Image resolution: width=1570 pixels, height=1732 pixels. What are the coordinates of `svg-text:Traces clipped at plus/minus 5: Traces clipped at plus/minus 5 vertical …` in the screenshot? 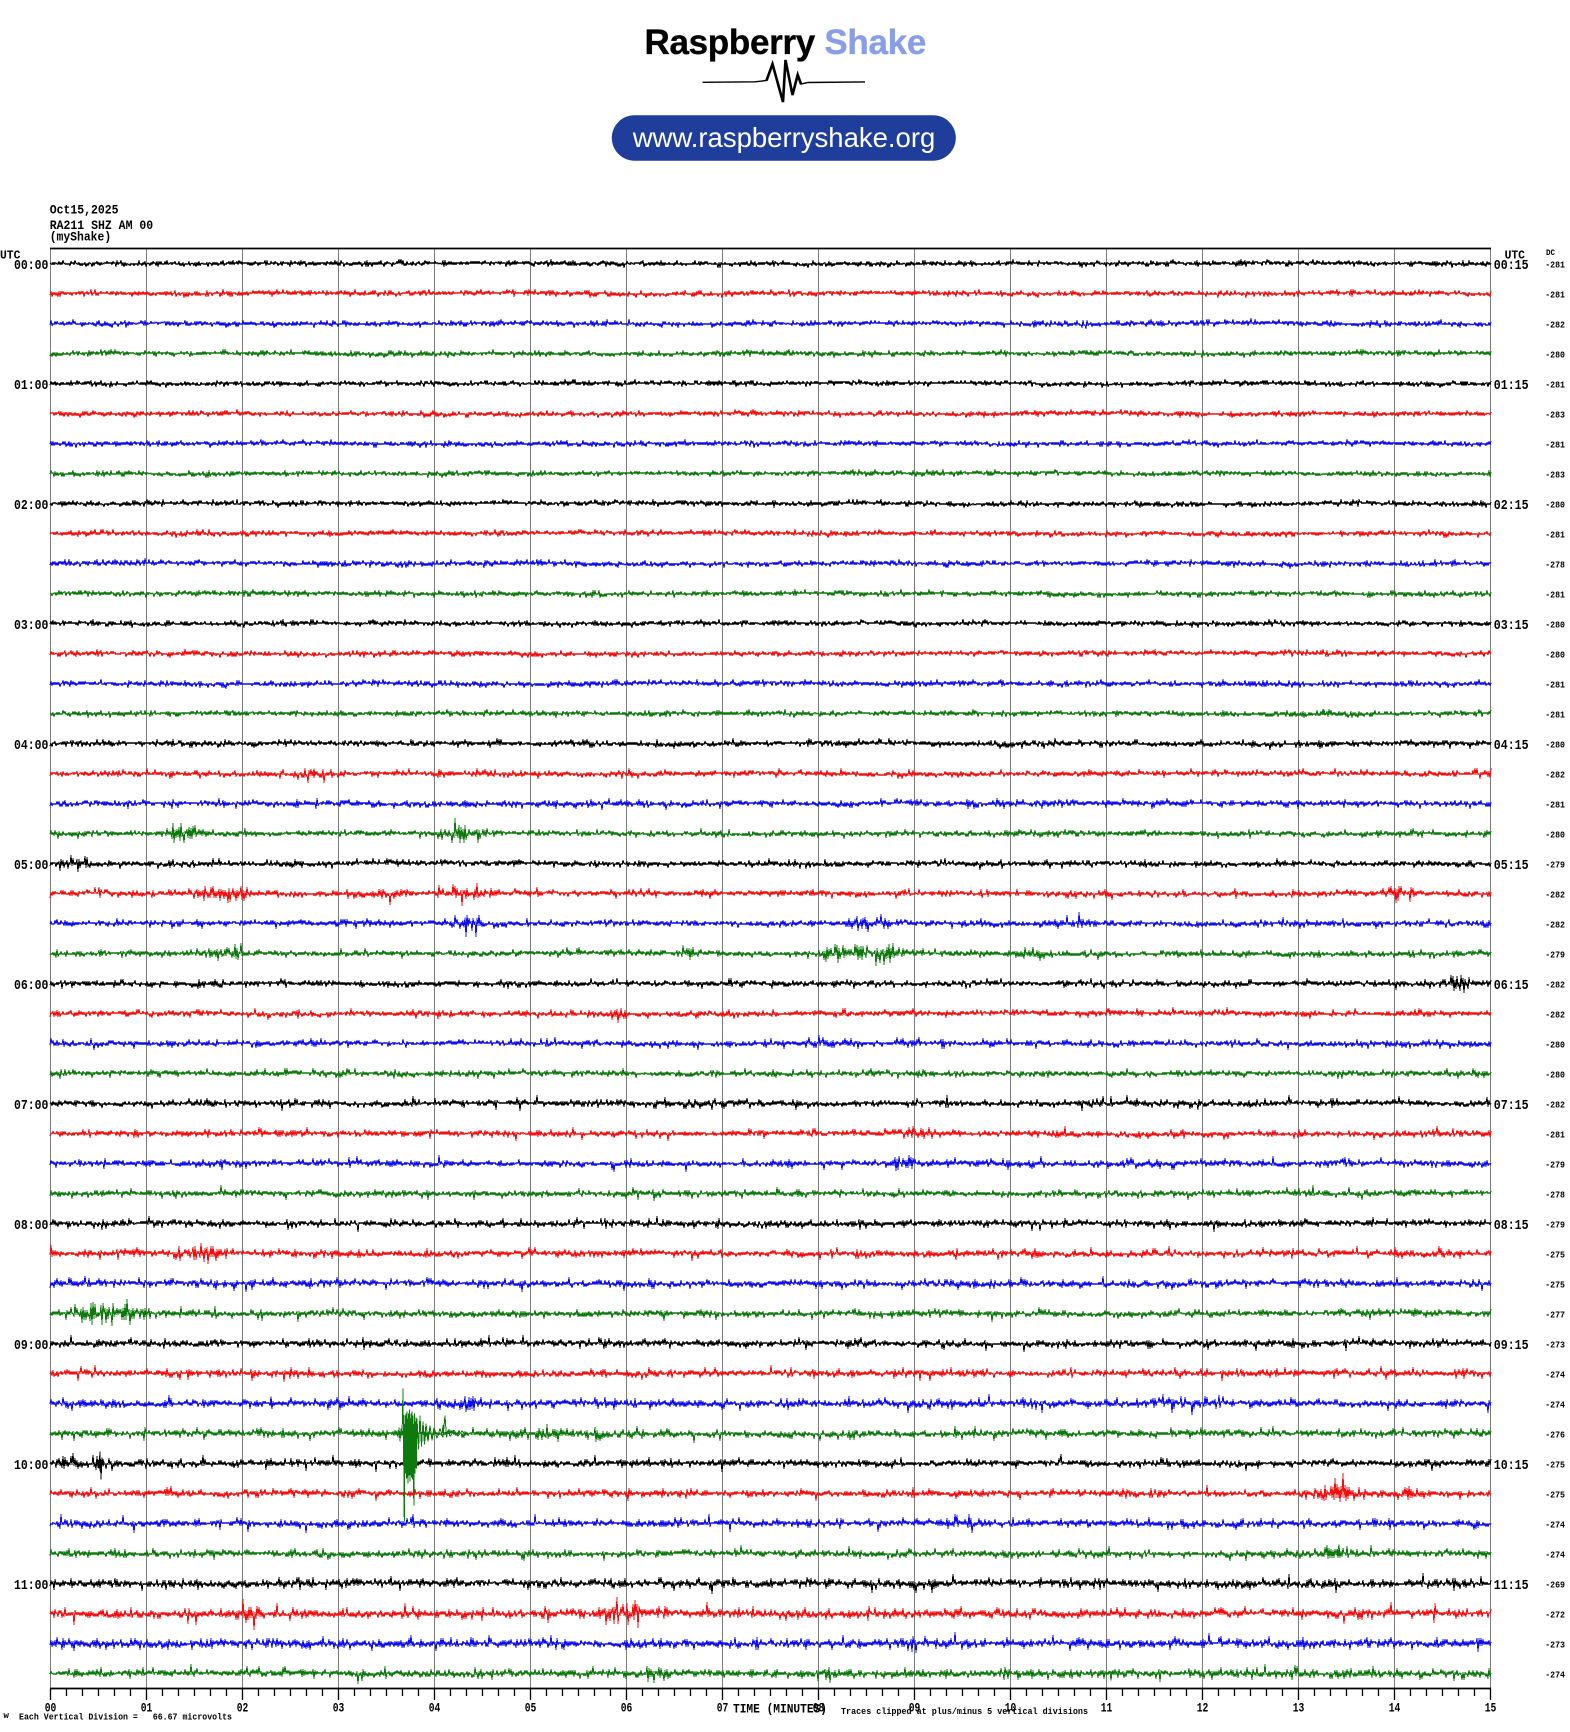 It's located at (964, 1711).